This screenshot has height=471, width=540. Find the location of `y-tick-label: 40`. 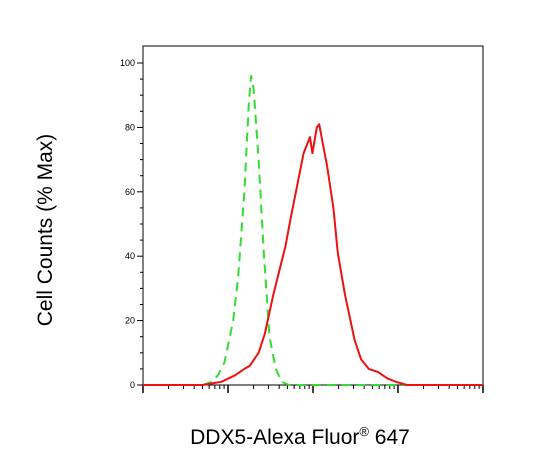

y-tick-label: 40 is located at coordinates (130, 256).